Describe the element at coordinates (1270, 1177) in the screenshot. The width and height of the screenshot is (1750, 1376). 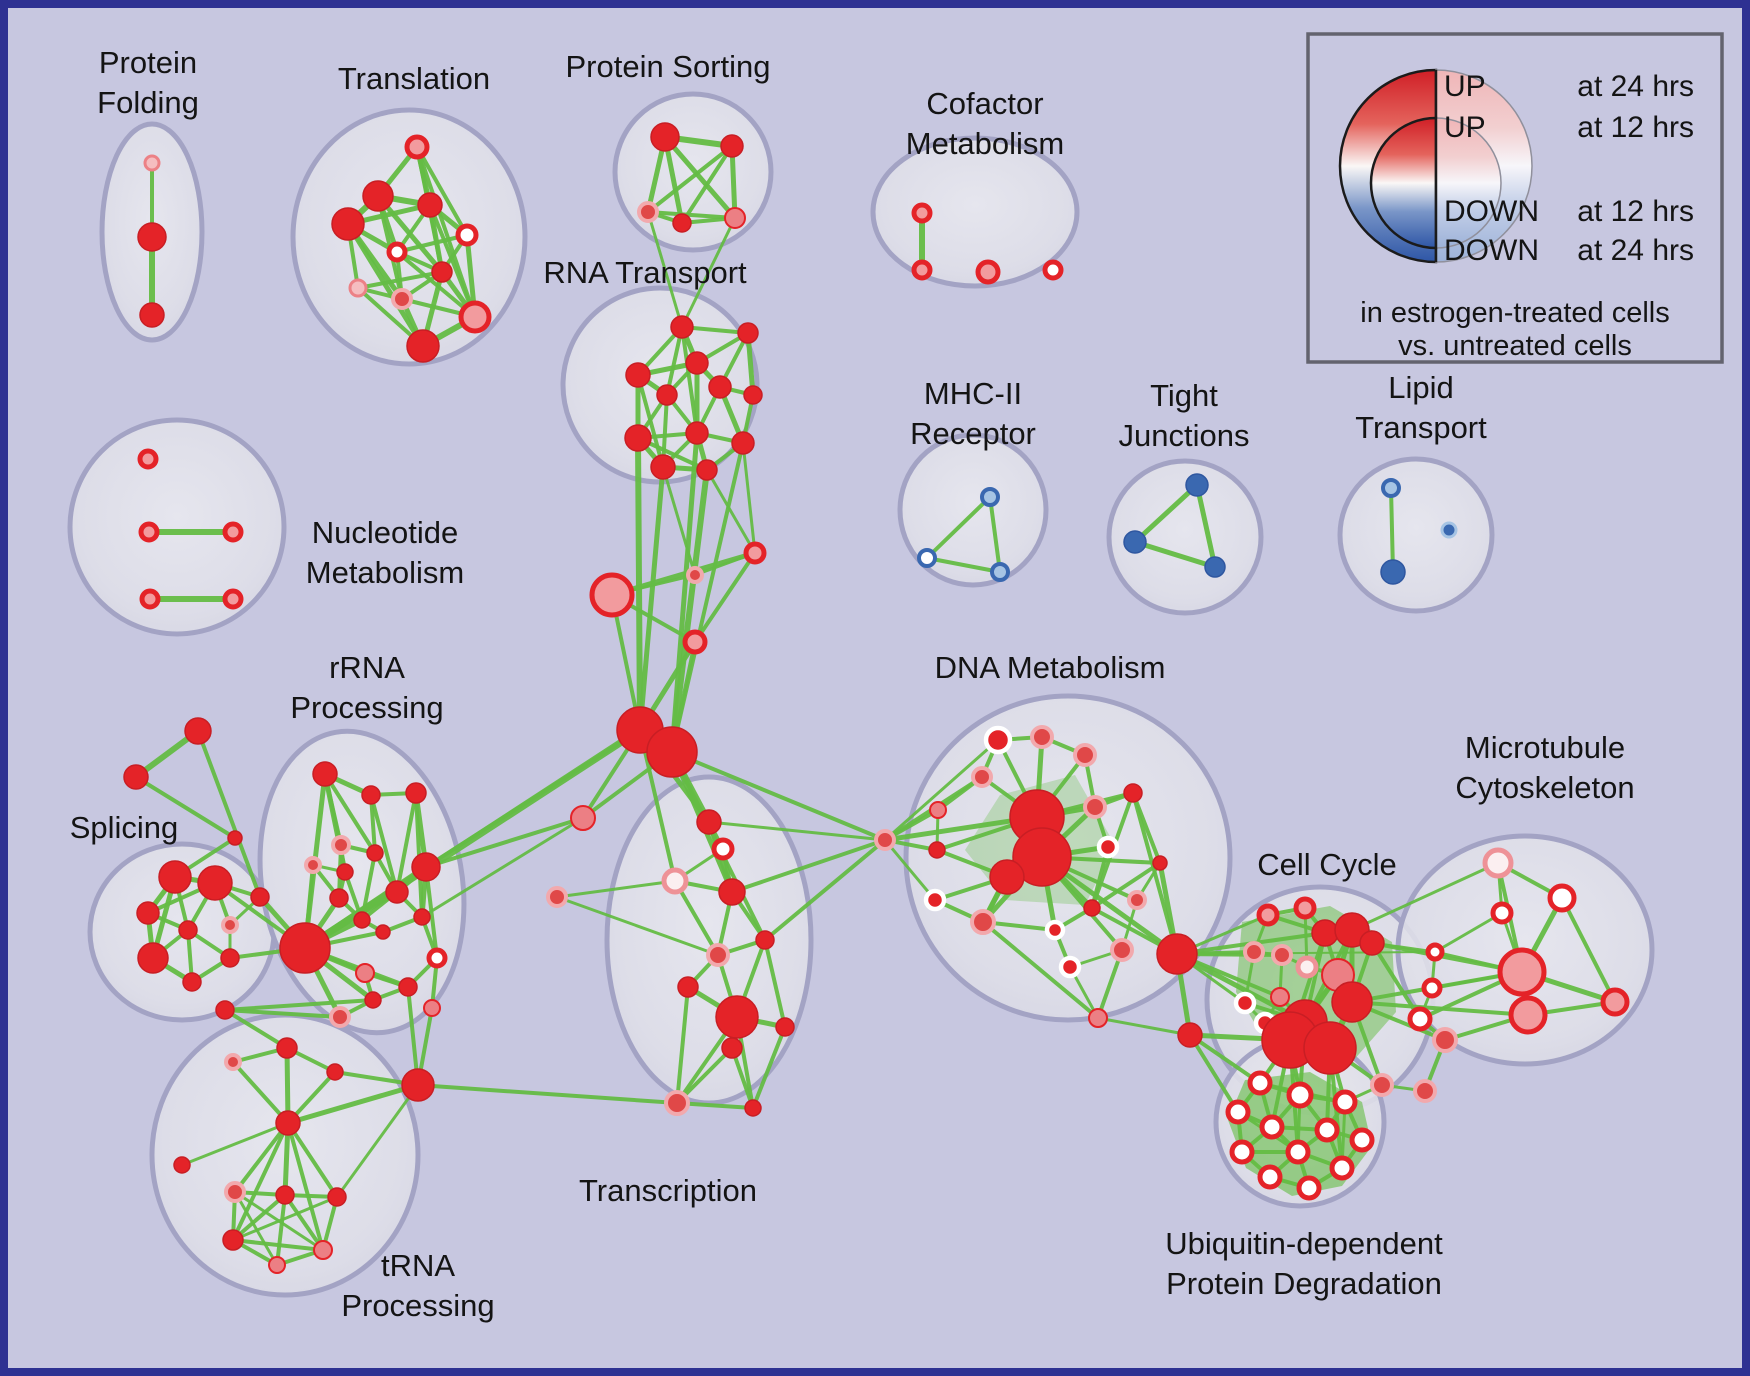
I see `node-u10` at that location.